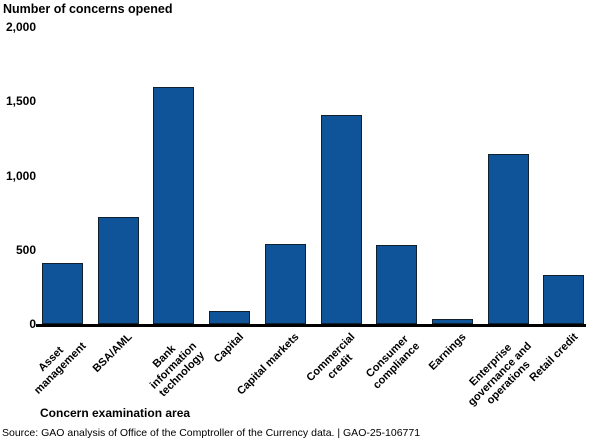 The width and height of the screenshot is (602, 444). What do you see at coordinates (453, 321) in the screenshot?
I see `bar-earnings` at bounding box center [453, 321].